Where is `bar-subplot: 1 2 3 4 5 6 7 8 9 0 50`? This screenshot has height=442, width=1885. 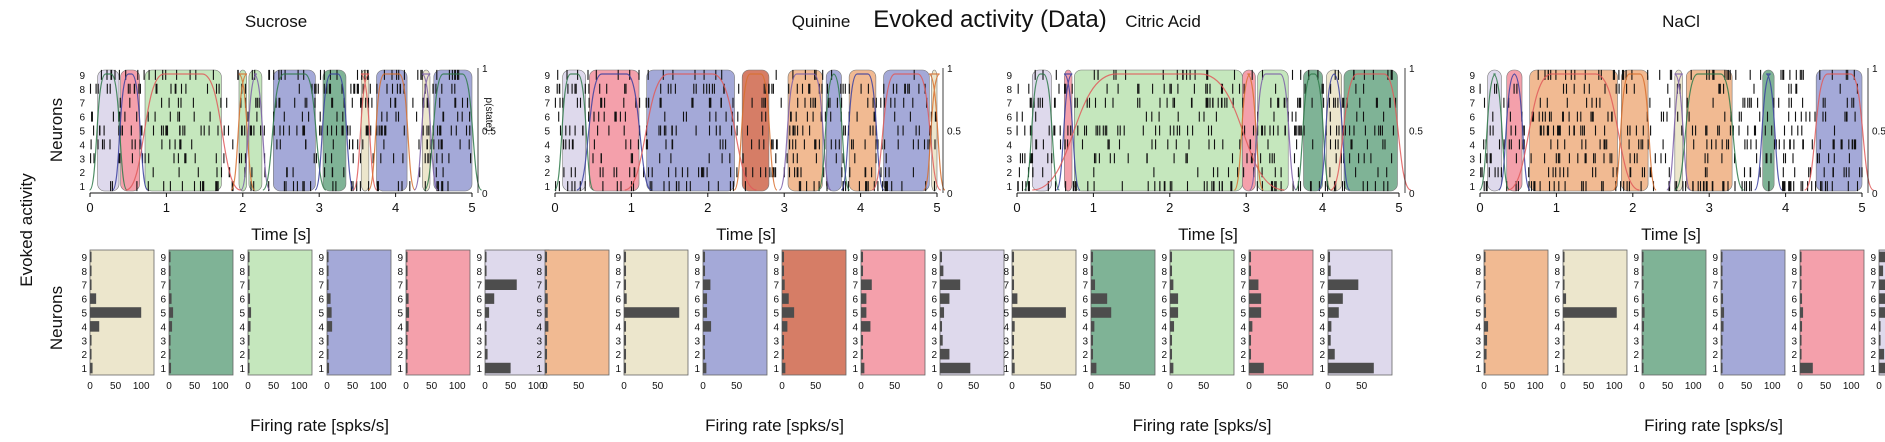 bar-subplot: 1 2 3 4 5 6 7 8 9 0 50 is located at coordinates (968, 320).